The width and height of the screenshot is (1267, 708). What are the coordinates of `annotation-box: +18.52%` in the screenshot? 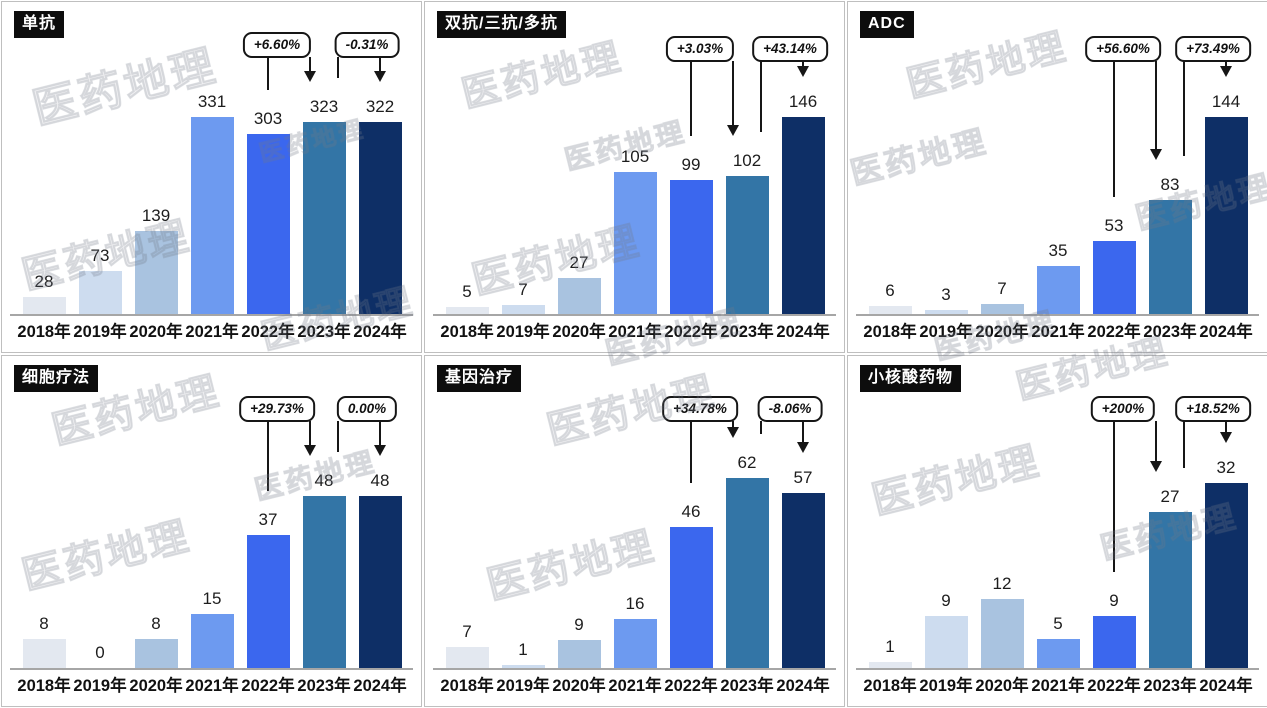 It's located at (1213, 409).